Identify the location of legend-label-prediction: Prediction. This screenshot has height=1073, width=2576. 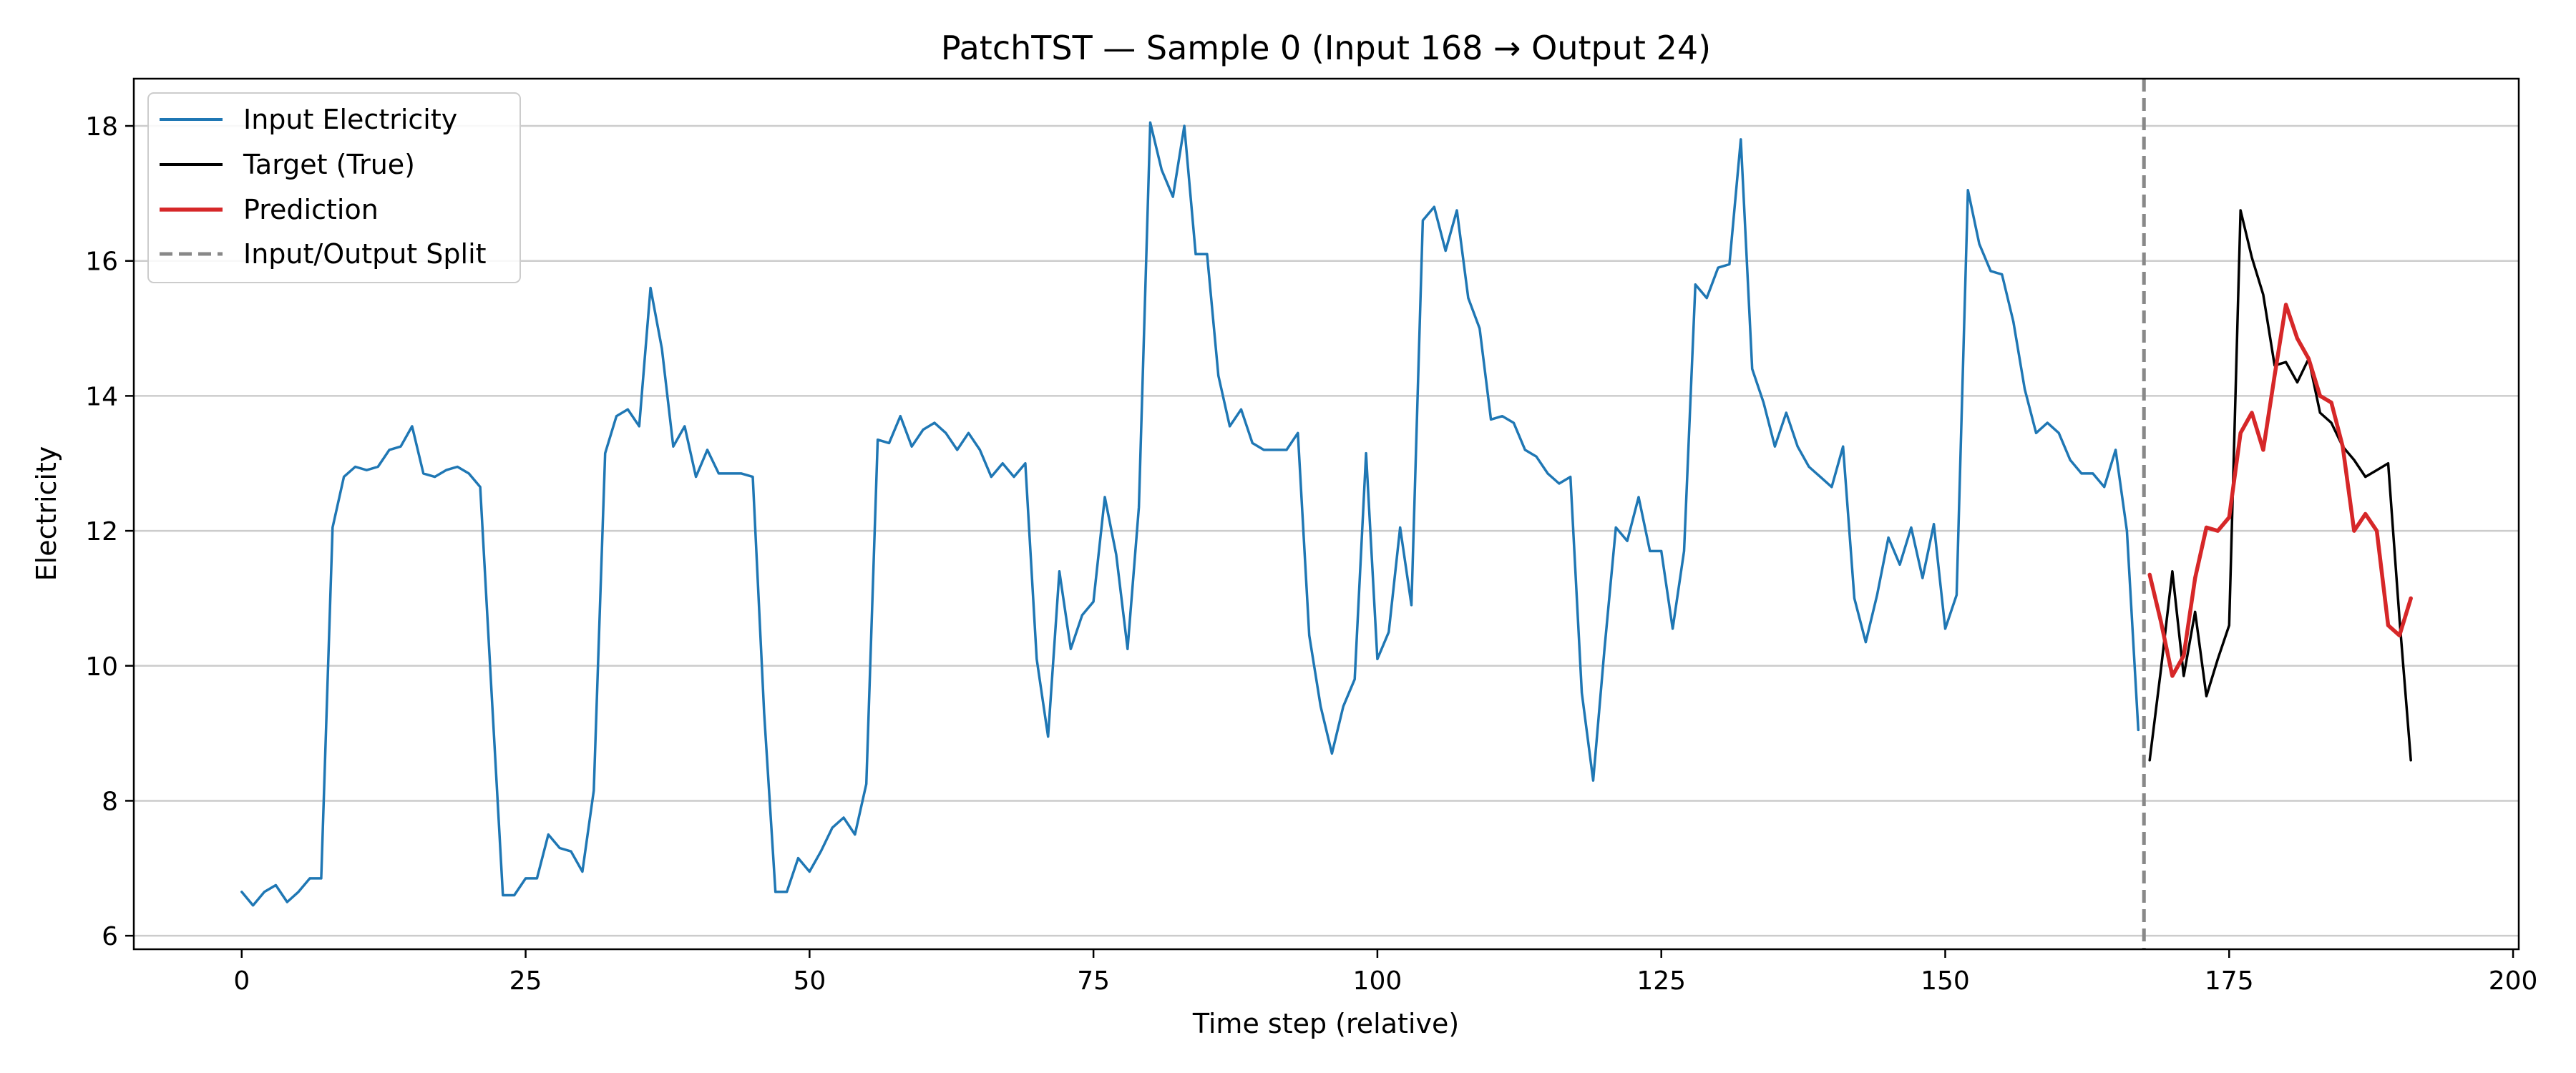
(311, 209).